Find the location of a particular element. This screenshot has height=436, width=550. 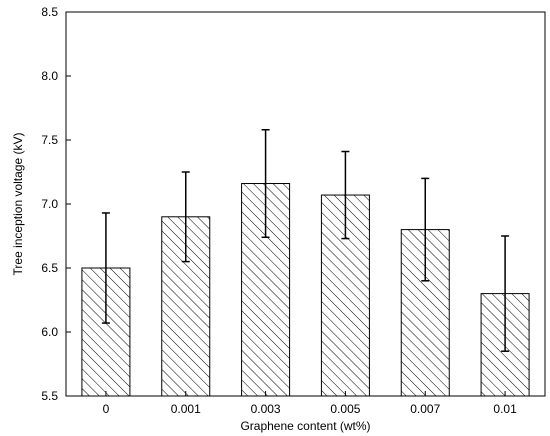

y-tick-label: 8.5 is located at coordinates (49, 12).